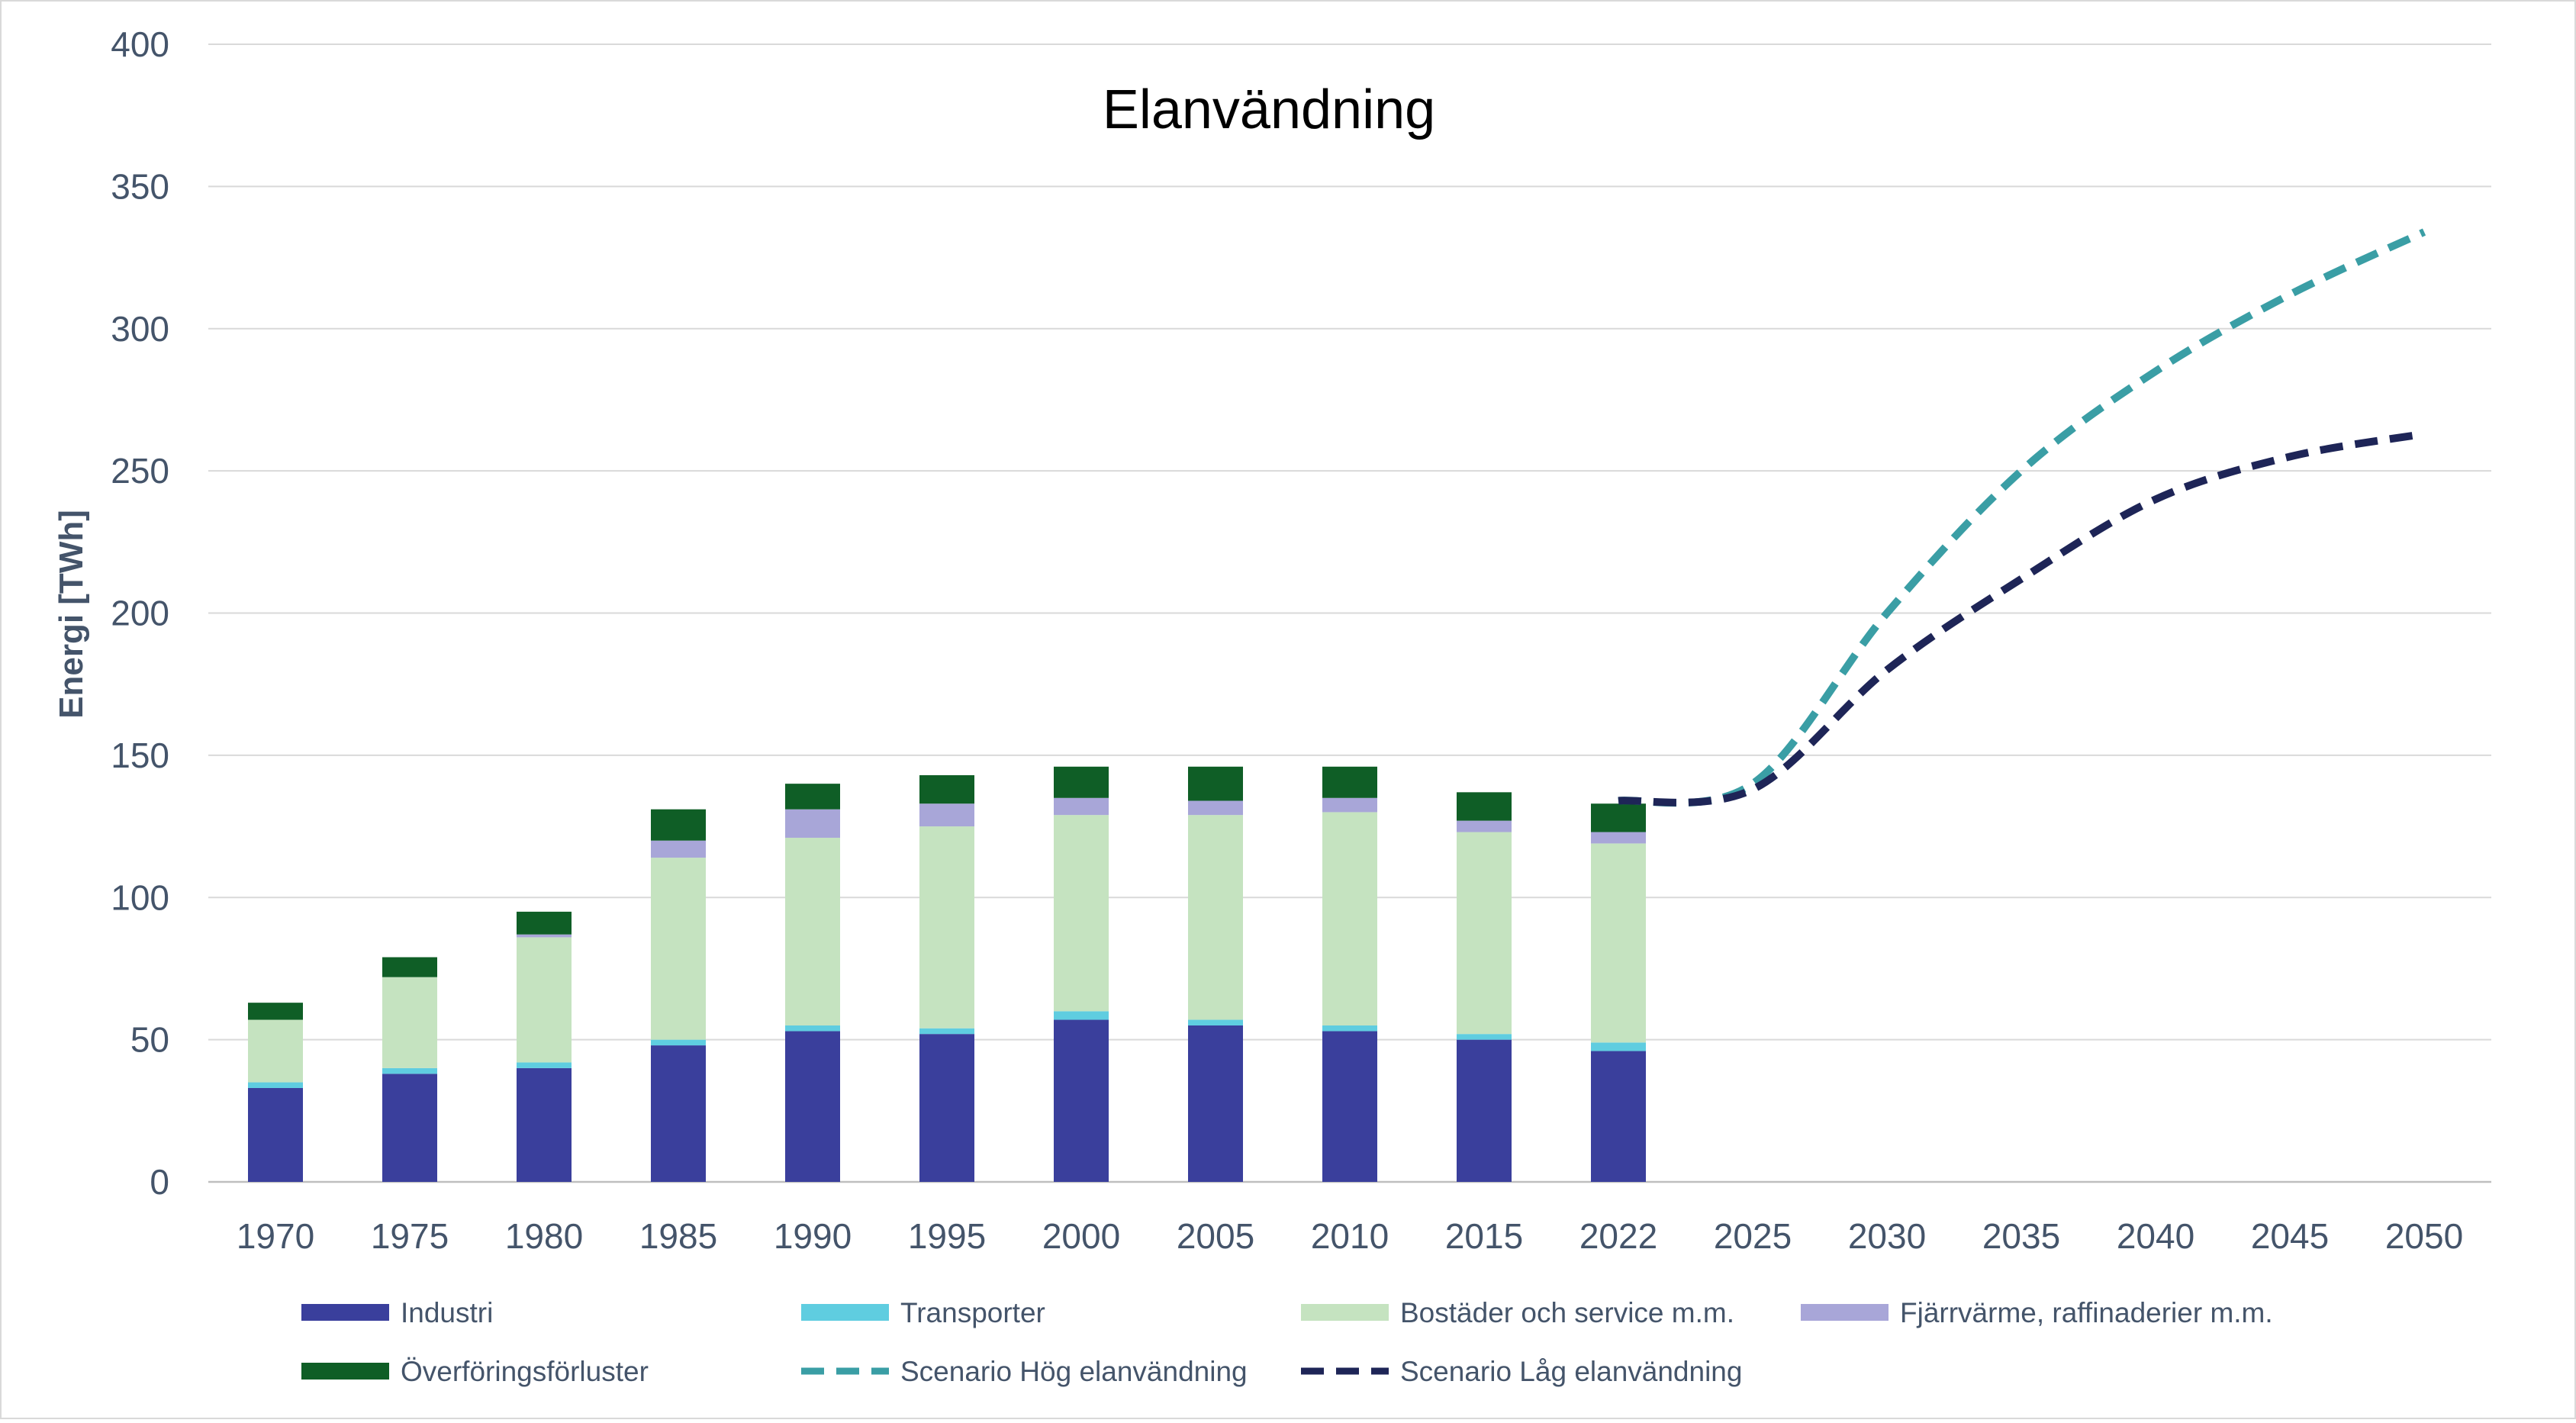  Describe the element at coordinates (410, 1236) in the screenshot. I see `x-tick-label: 1975` at that location.